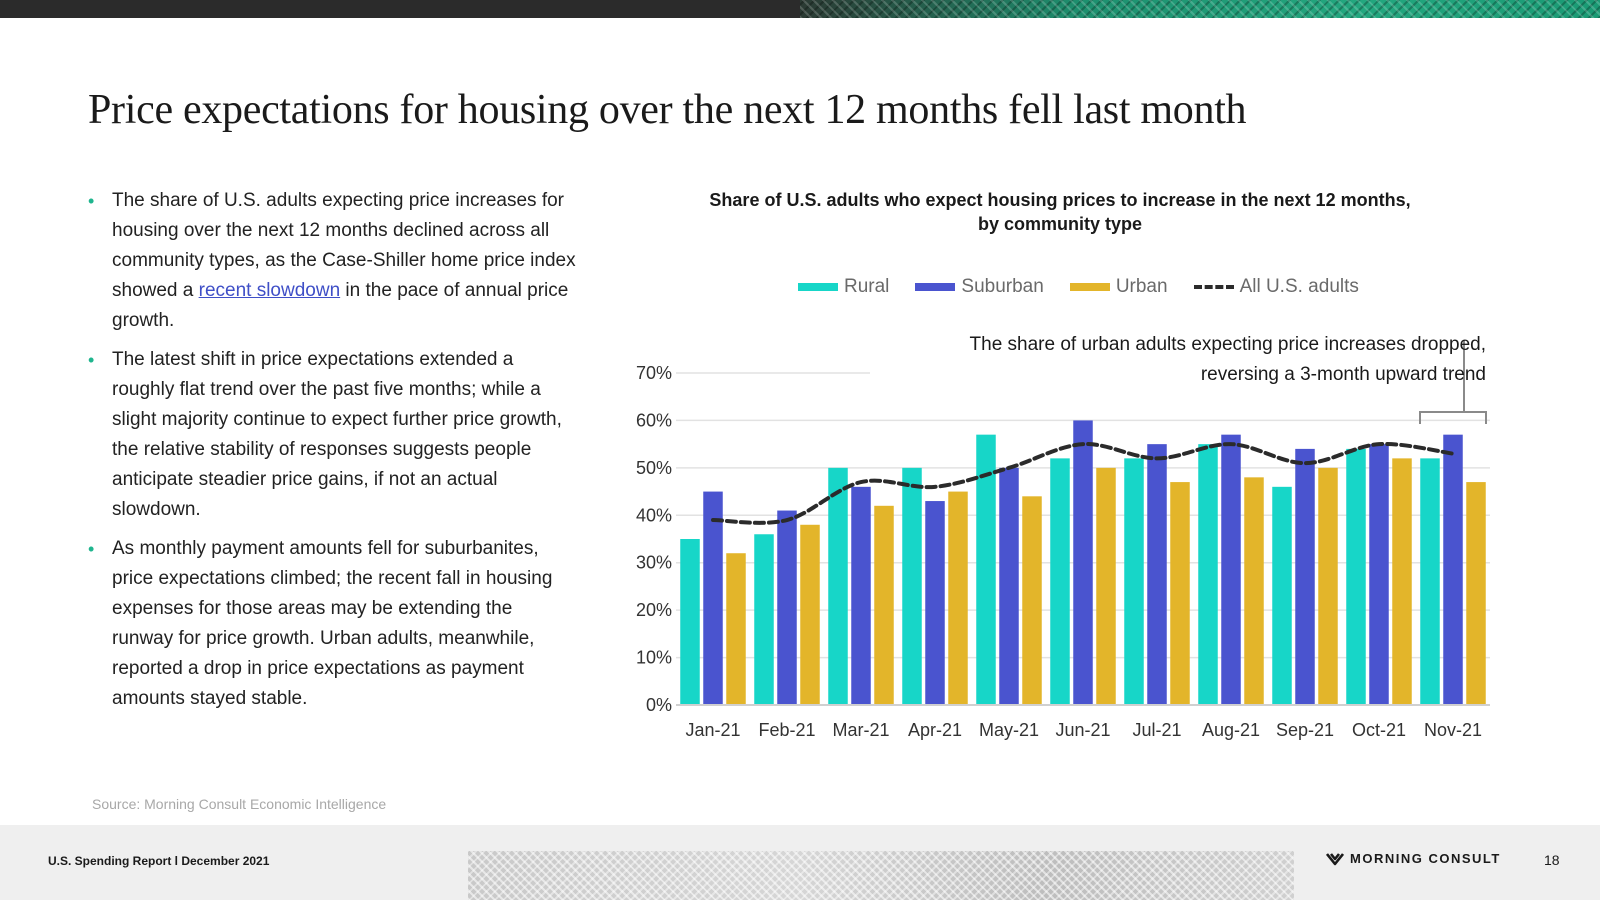  Describe the element at coordinates (1156, 730) in the screenshot. I see `x-tick-label: Jul-21` at that location.